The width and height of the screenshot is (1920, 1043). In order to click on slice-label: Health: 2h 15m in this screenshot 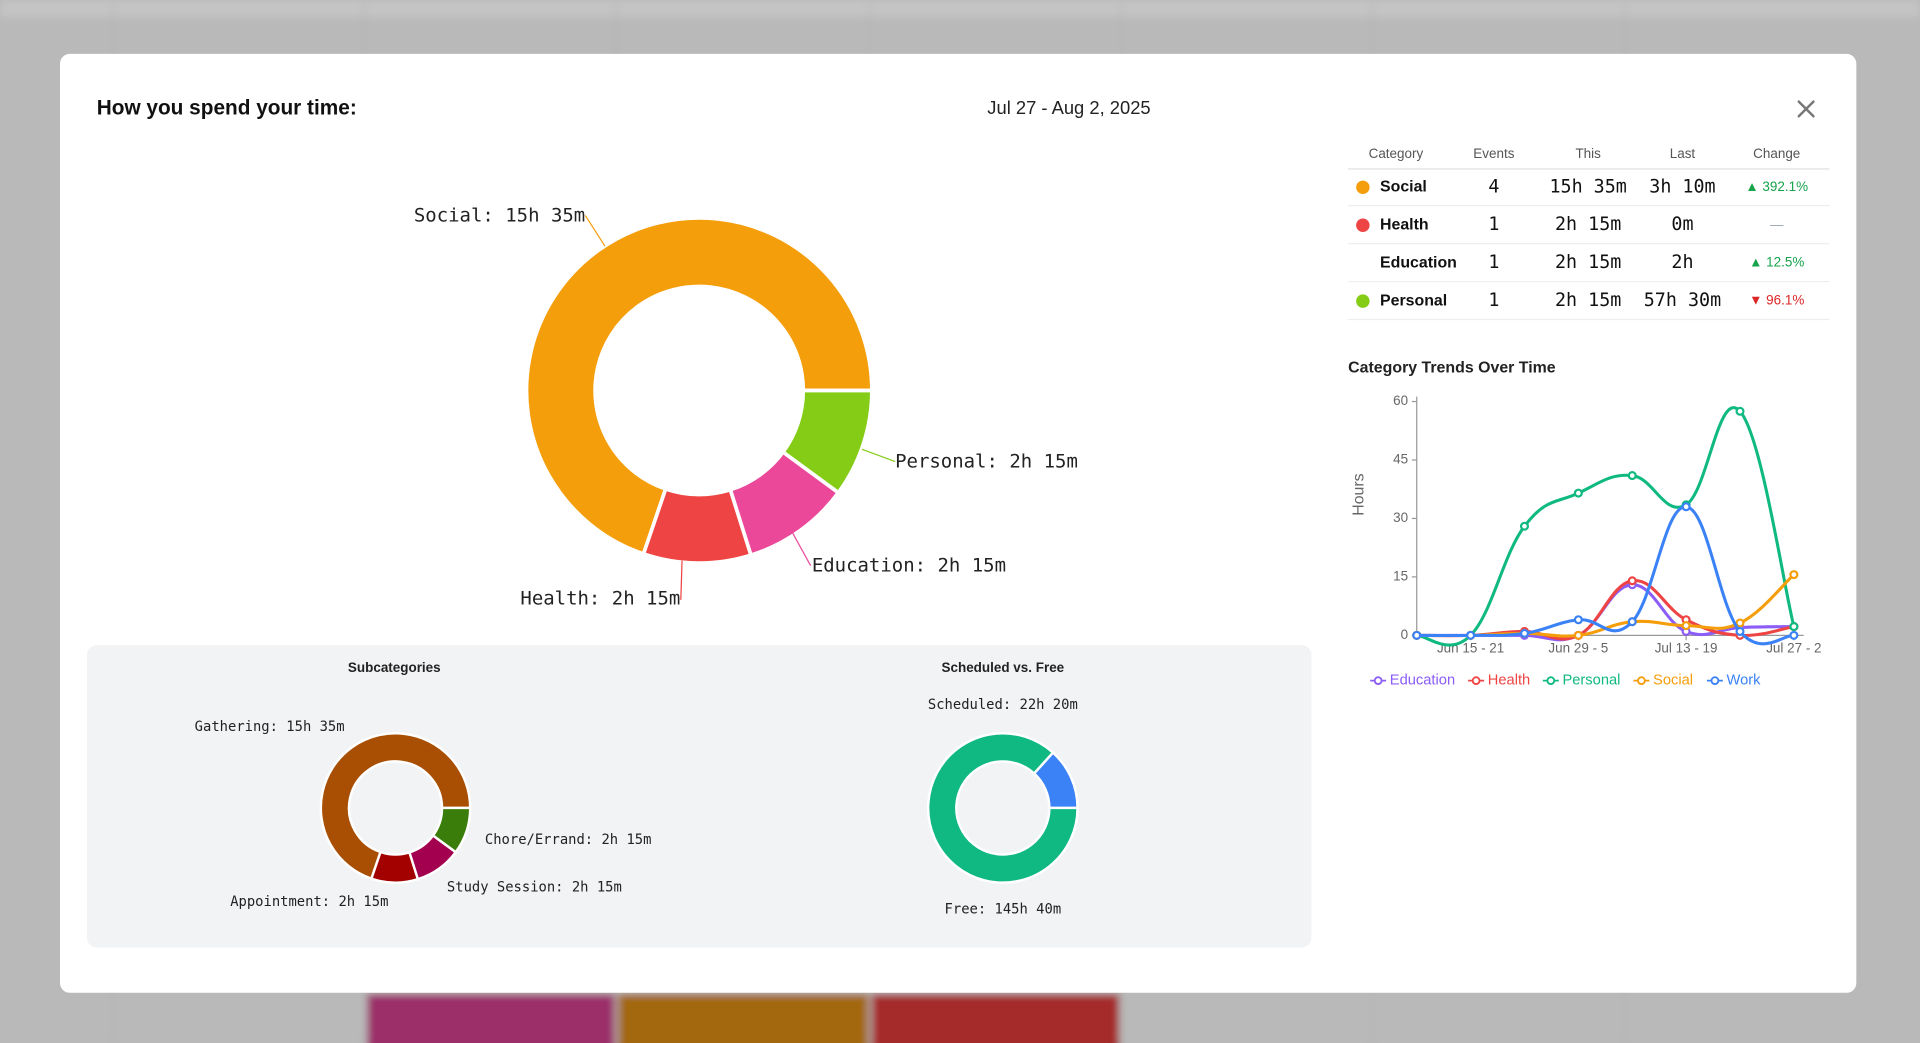, I will do `click(600, 598)`.